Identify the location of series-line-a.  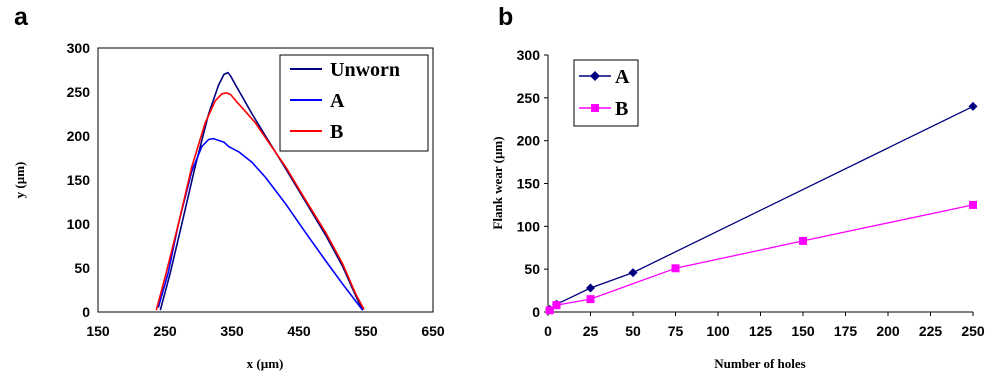
(260, 224).